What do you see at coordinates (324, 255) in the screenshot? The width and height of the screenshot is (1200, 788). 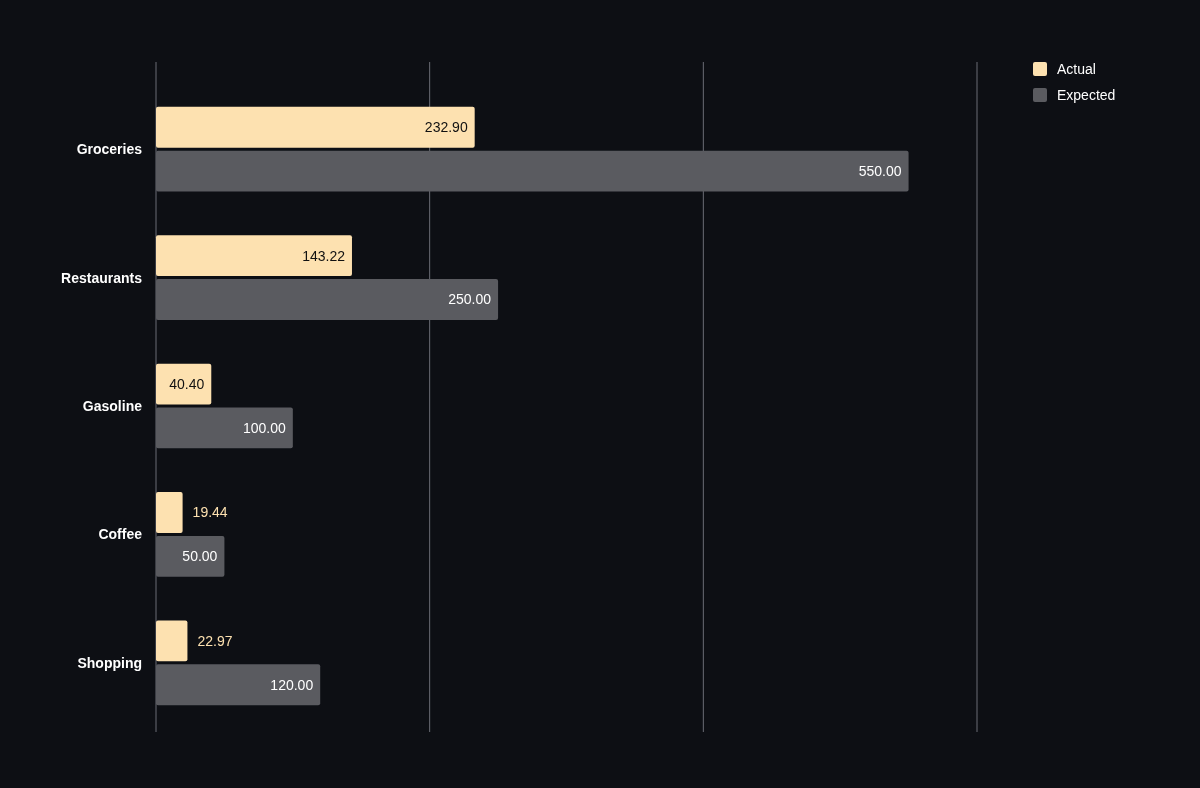 I see `data-label: 143.22` at bounding box center [324, 255].